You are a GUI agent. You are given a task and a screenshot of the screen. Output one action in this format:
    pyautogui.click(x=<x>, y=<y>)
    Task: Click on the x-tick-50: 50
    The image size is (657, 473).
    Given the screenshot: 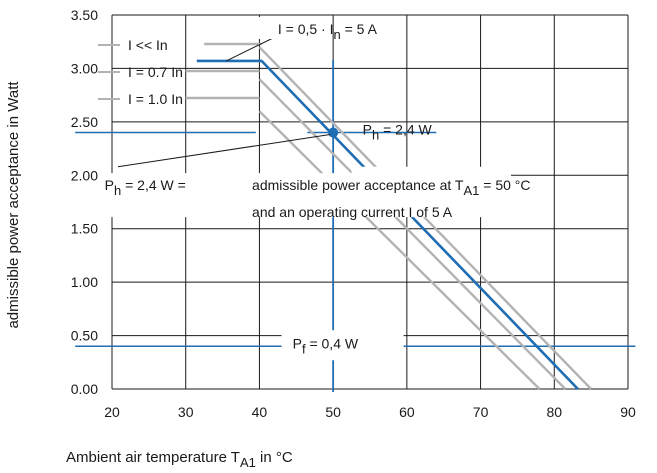 What is the action you would take?
    pyautogui.click(x=333, y=412)
    